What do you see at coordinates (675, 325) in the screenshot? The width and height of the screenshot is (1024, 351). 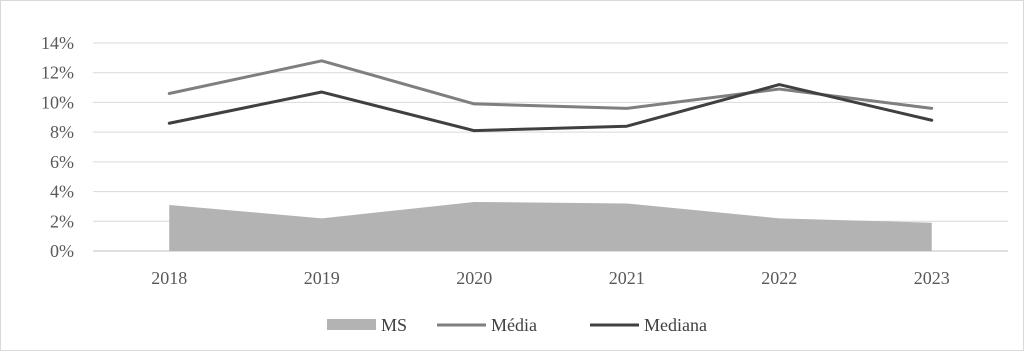 I see `legend-label: Mediana` at bounding box center [675, 325].